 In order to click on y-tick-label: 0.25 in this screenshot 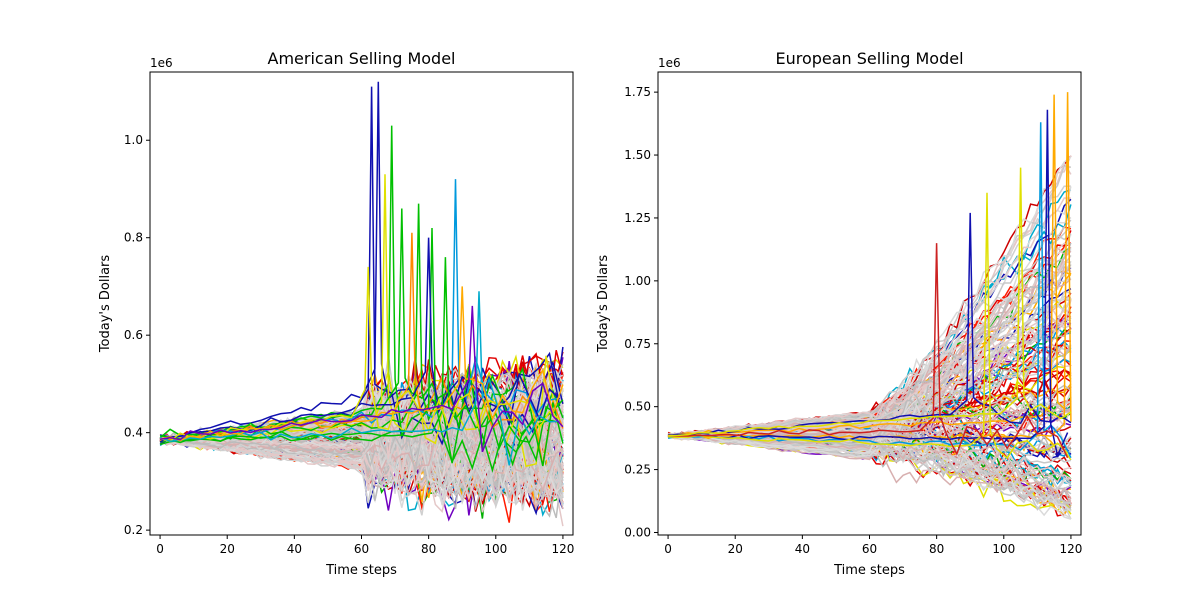, I will do `click(637, 470)`.